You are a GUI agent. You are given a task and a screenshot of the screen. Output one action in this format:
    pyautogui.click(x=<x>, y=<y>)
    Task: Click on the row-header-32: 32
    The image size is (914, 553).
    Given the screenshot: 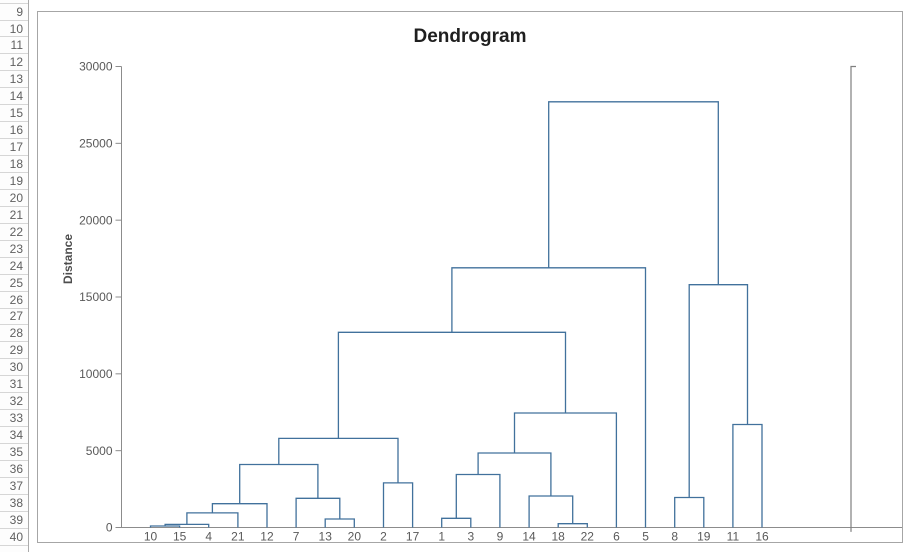 What is the action you would take?
    pyautogui.click(x=14, y=400)
    